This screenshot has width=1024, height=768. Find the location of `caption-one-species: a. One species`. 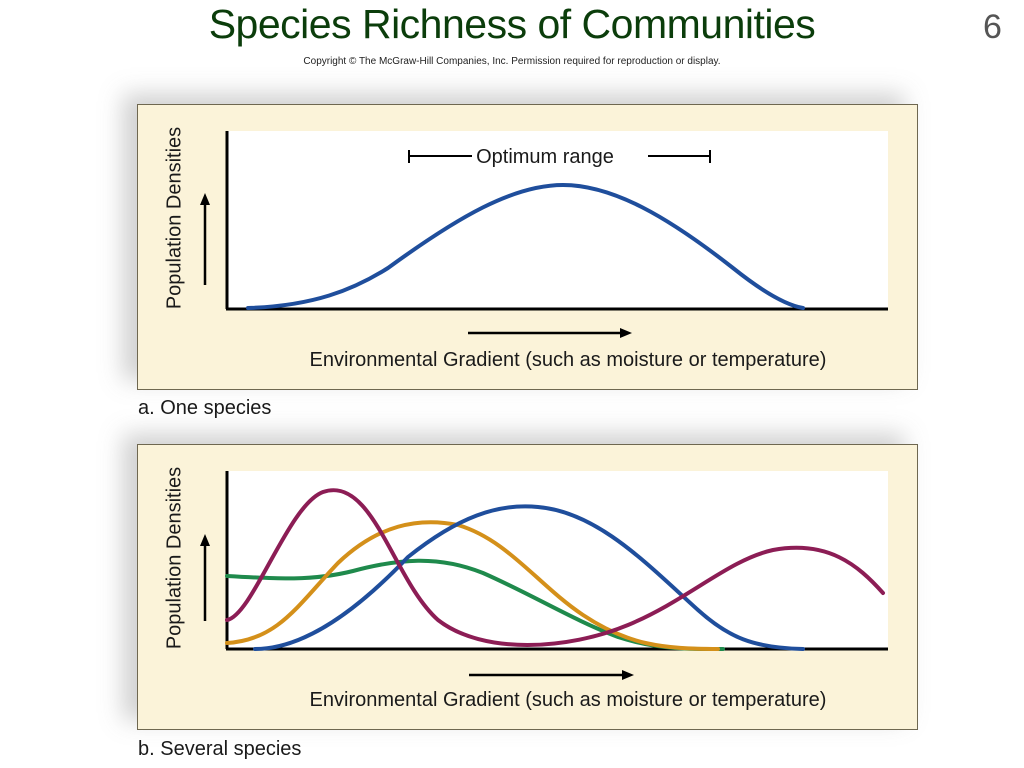

caption-one-species: a. One species is located at coordinates (205, 408).